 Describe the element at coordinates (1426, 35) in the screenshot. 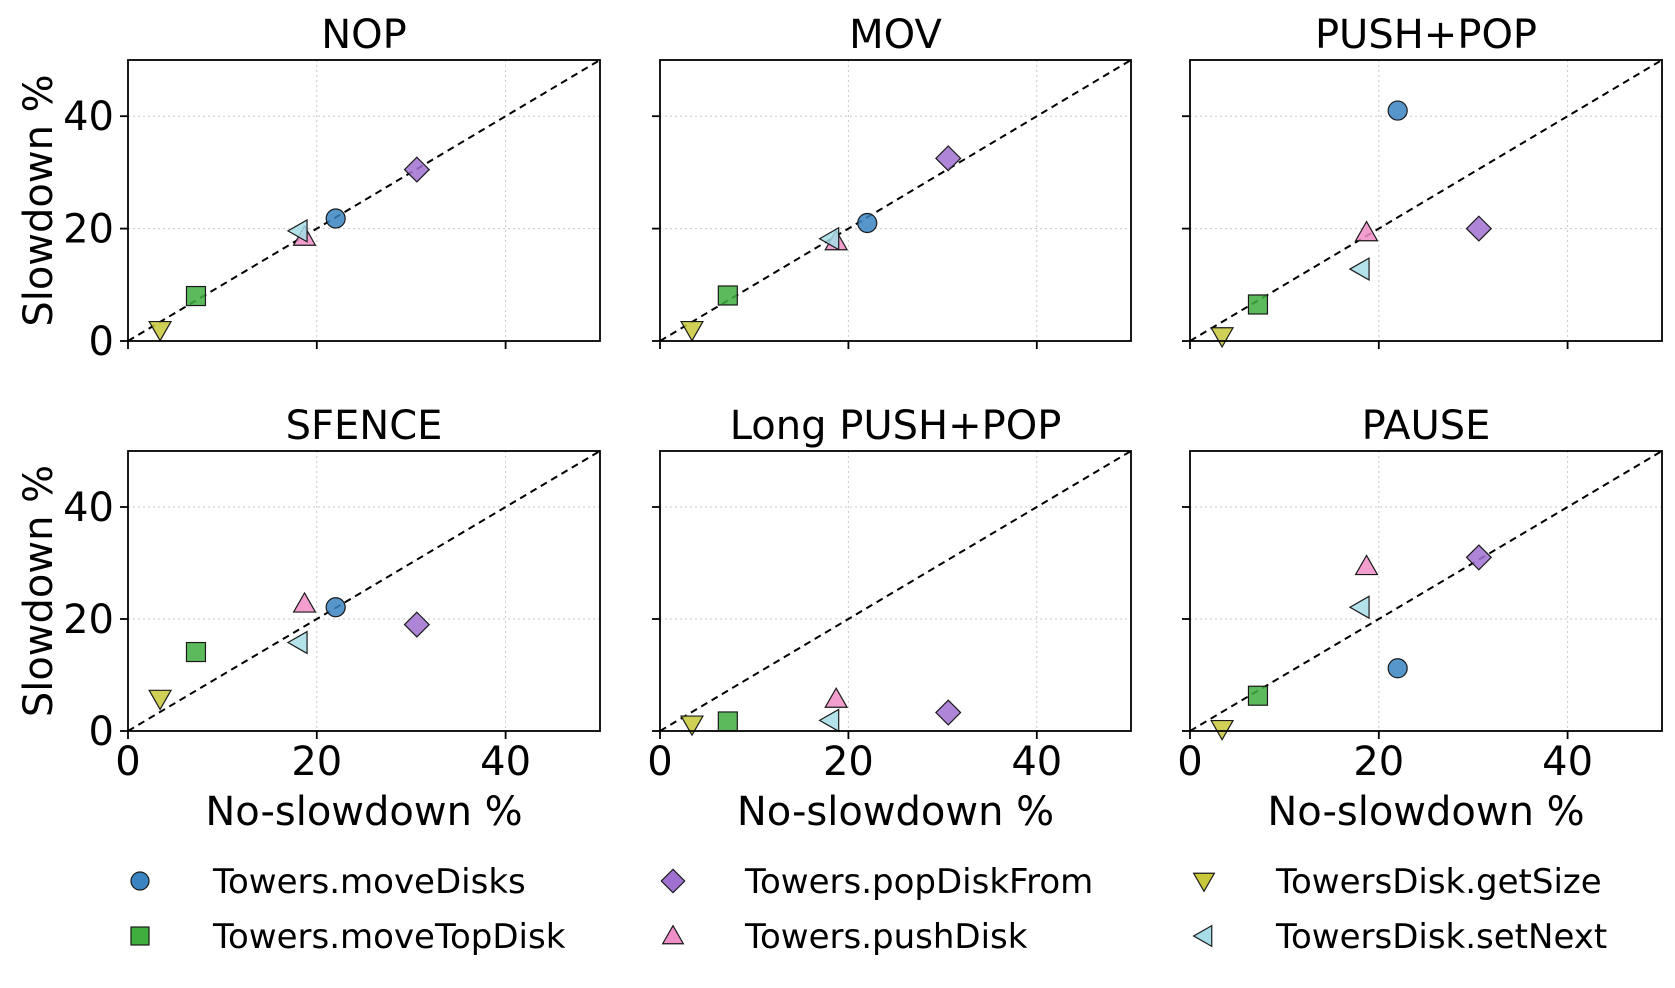

I see `panel-title: PUSH+POP` at that location.